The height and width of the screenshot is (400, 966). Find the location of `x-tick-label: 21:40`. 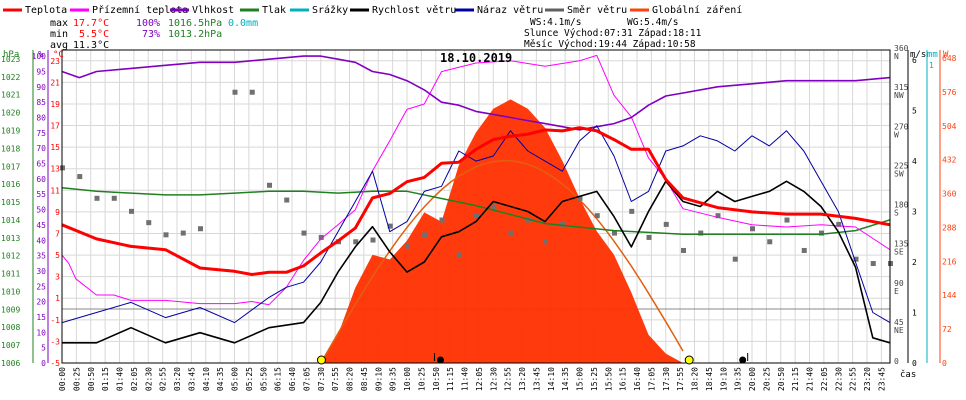

x-tick-label: 21:40 is located at coordinates (810, 379).